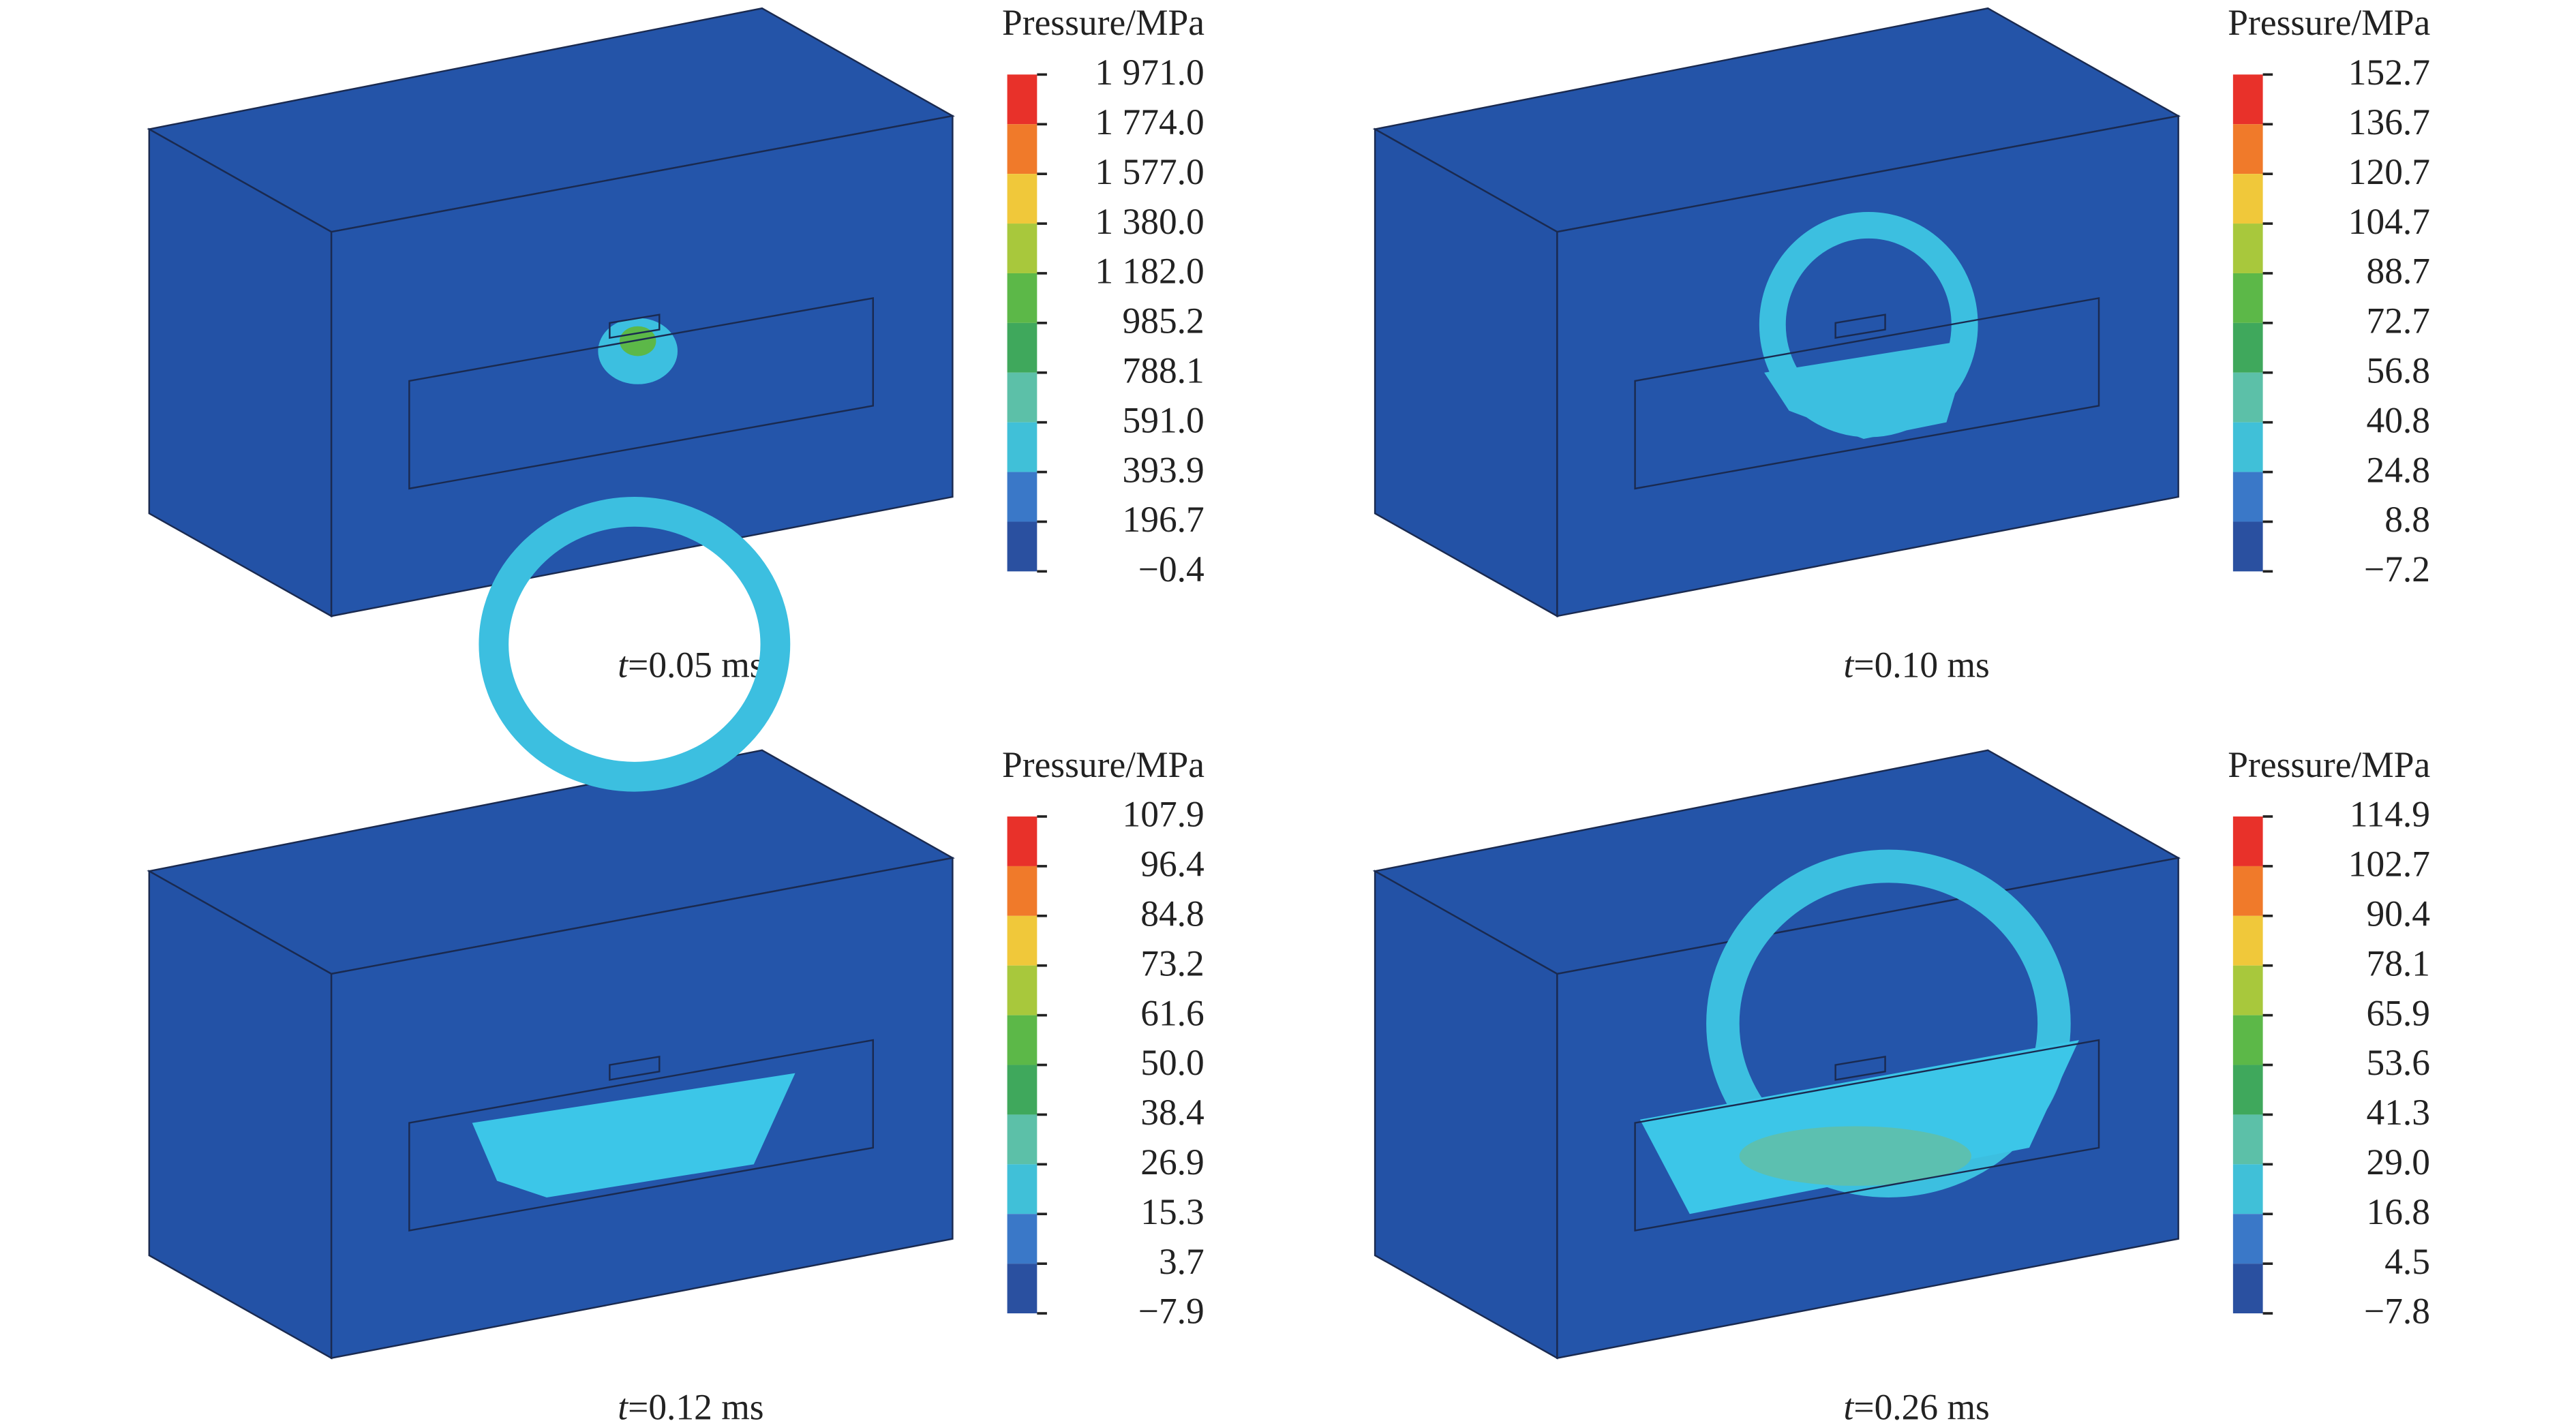 The height and width of the screenshot is (1421, 2576). Describe the element at coordinates (1163, 814) in the screenshot. I see `colorbar-label: 107.9` at that location.